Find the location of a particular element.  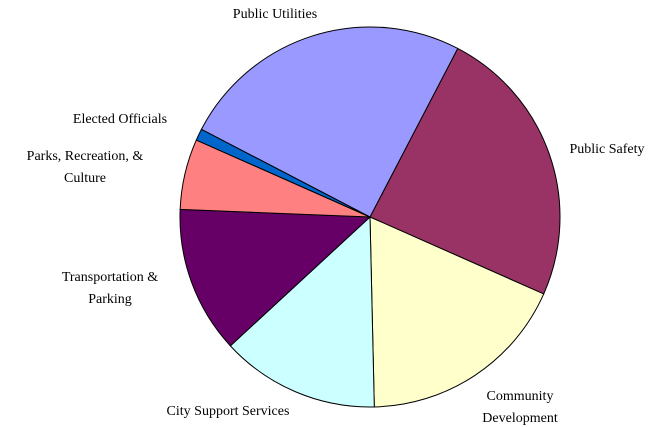

slice-label: Transportation & Parking is located at coordinates (110, 288).